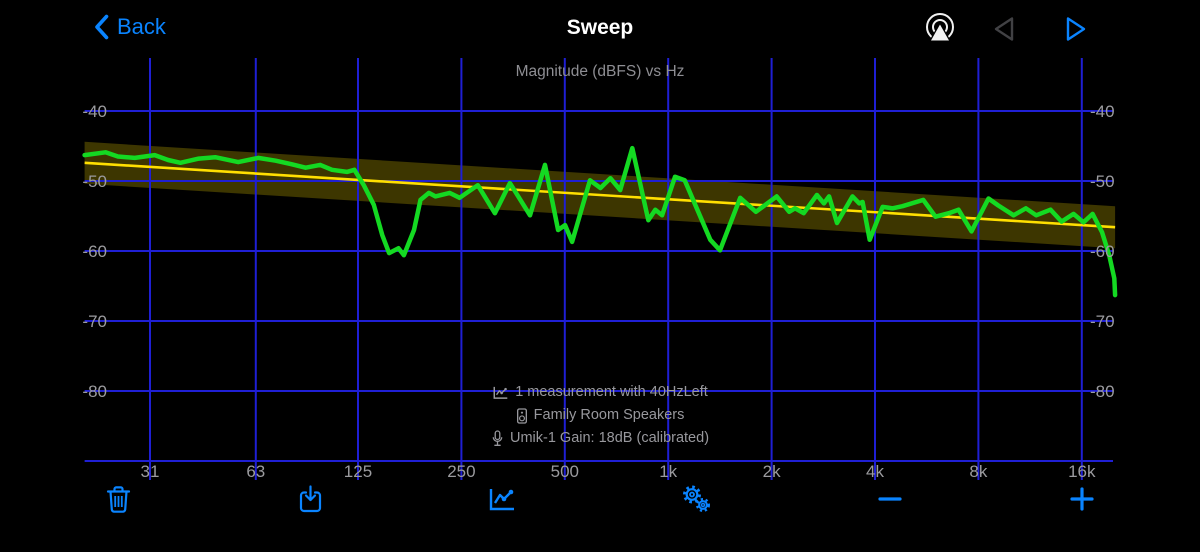 This screenshot has height=552, width=1200. I want to click on microphone-text: Umik-1 Gain: 18dB (calibrated), so click(609, 438).